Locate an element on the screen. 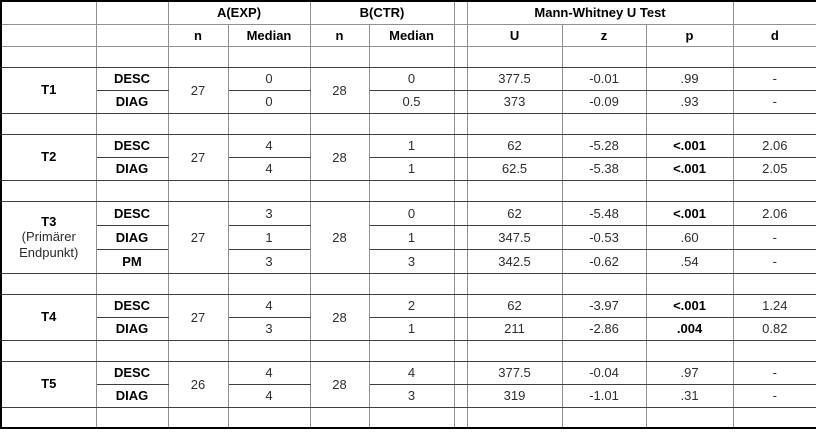  t3-title: T3 is located at coordinates (49, 221).